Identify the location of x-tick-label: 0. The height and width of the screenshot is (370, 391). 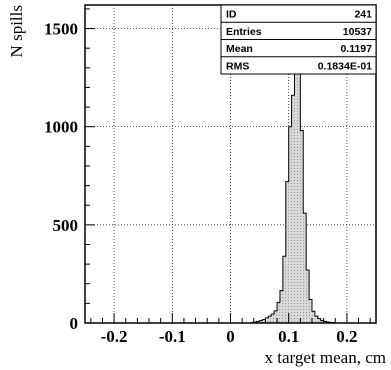
(230, 336).